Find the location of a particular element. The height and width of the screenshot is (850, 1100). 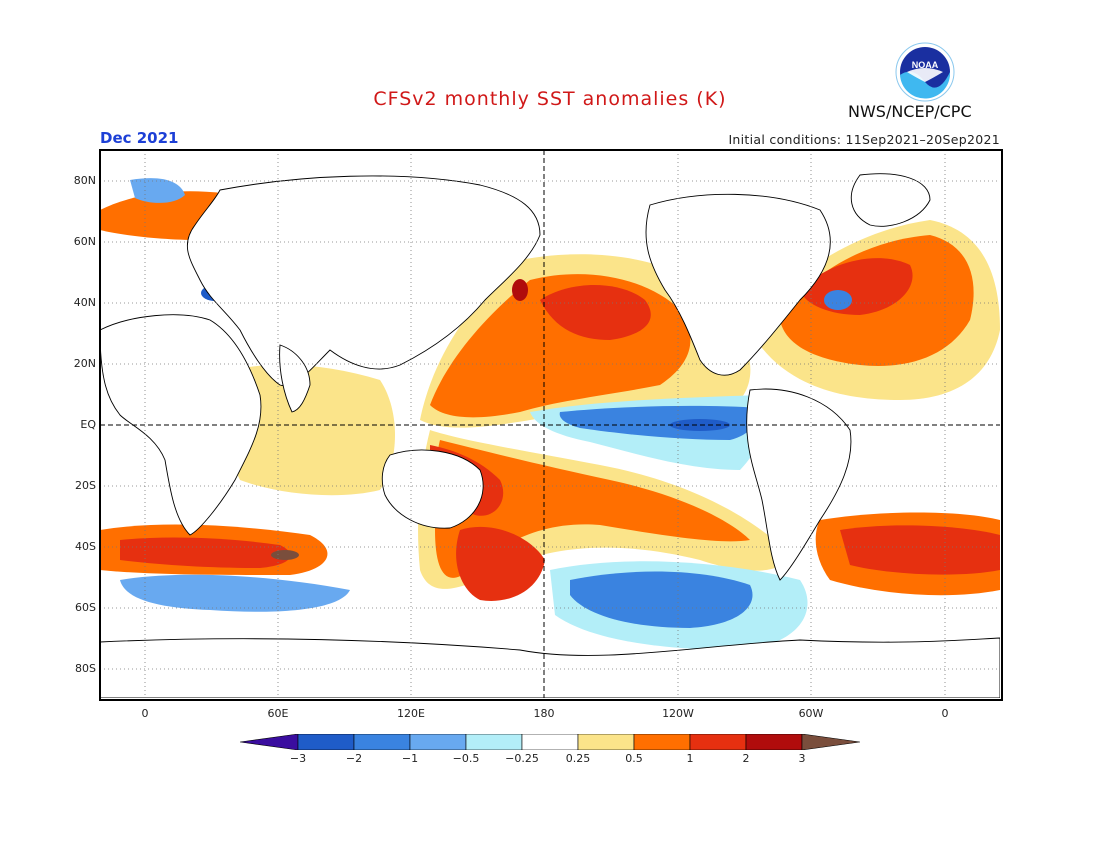

lat-label: 80S is located at coordinates (85, 668).